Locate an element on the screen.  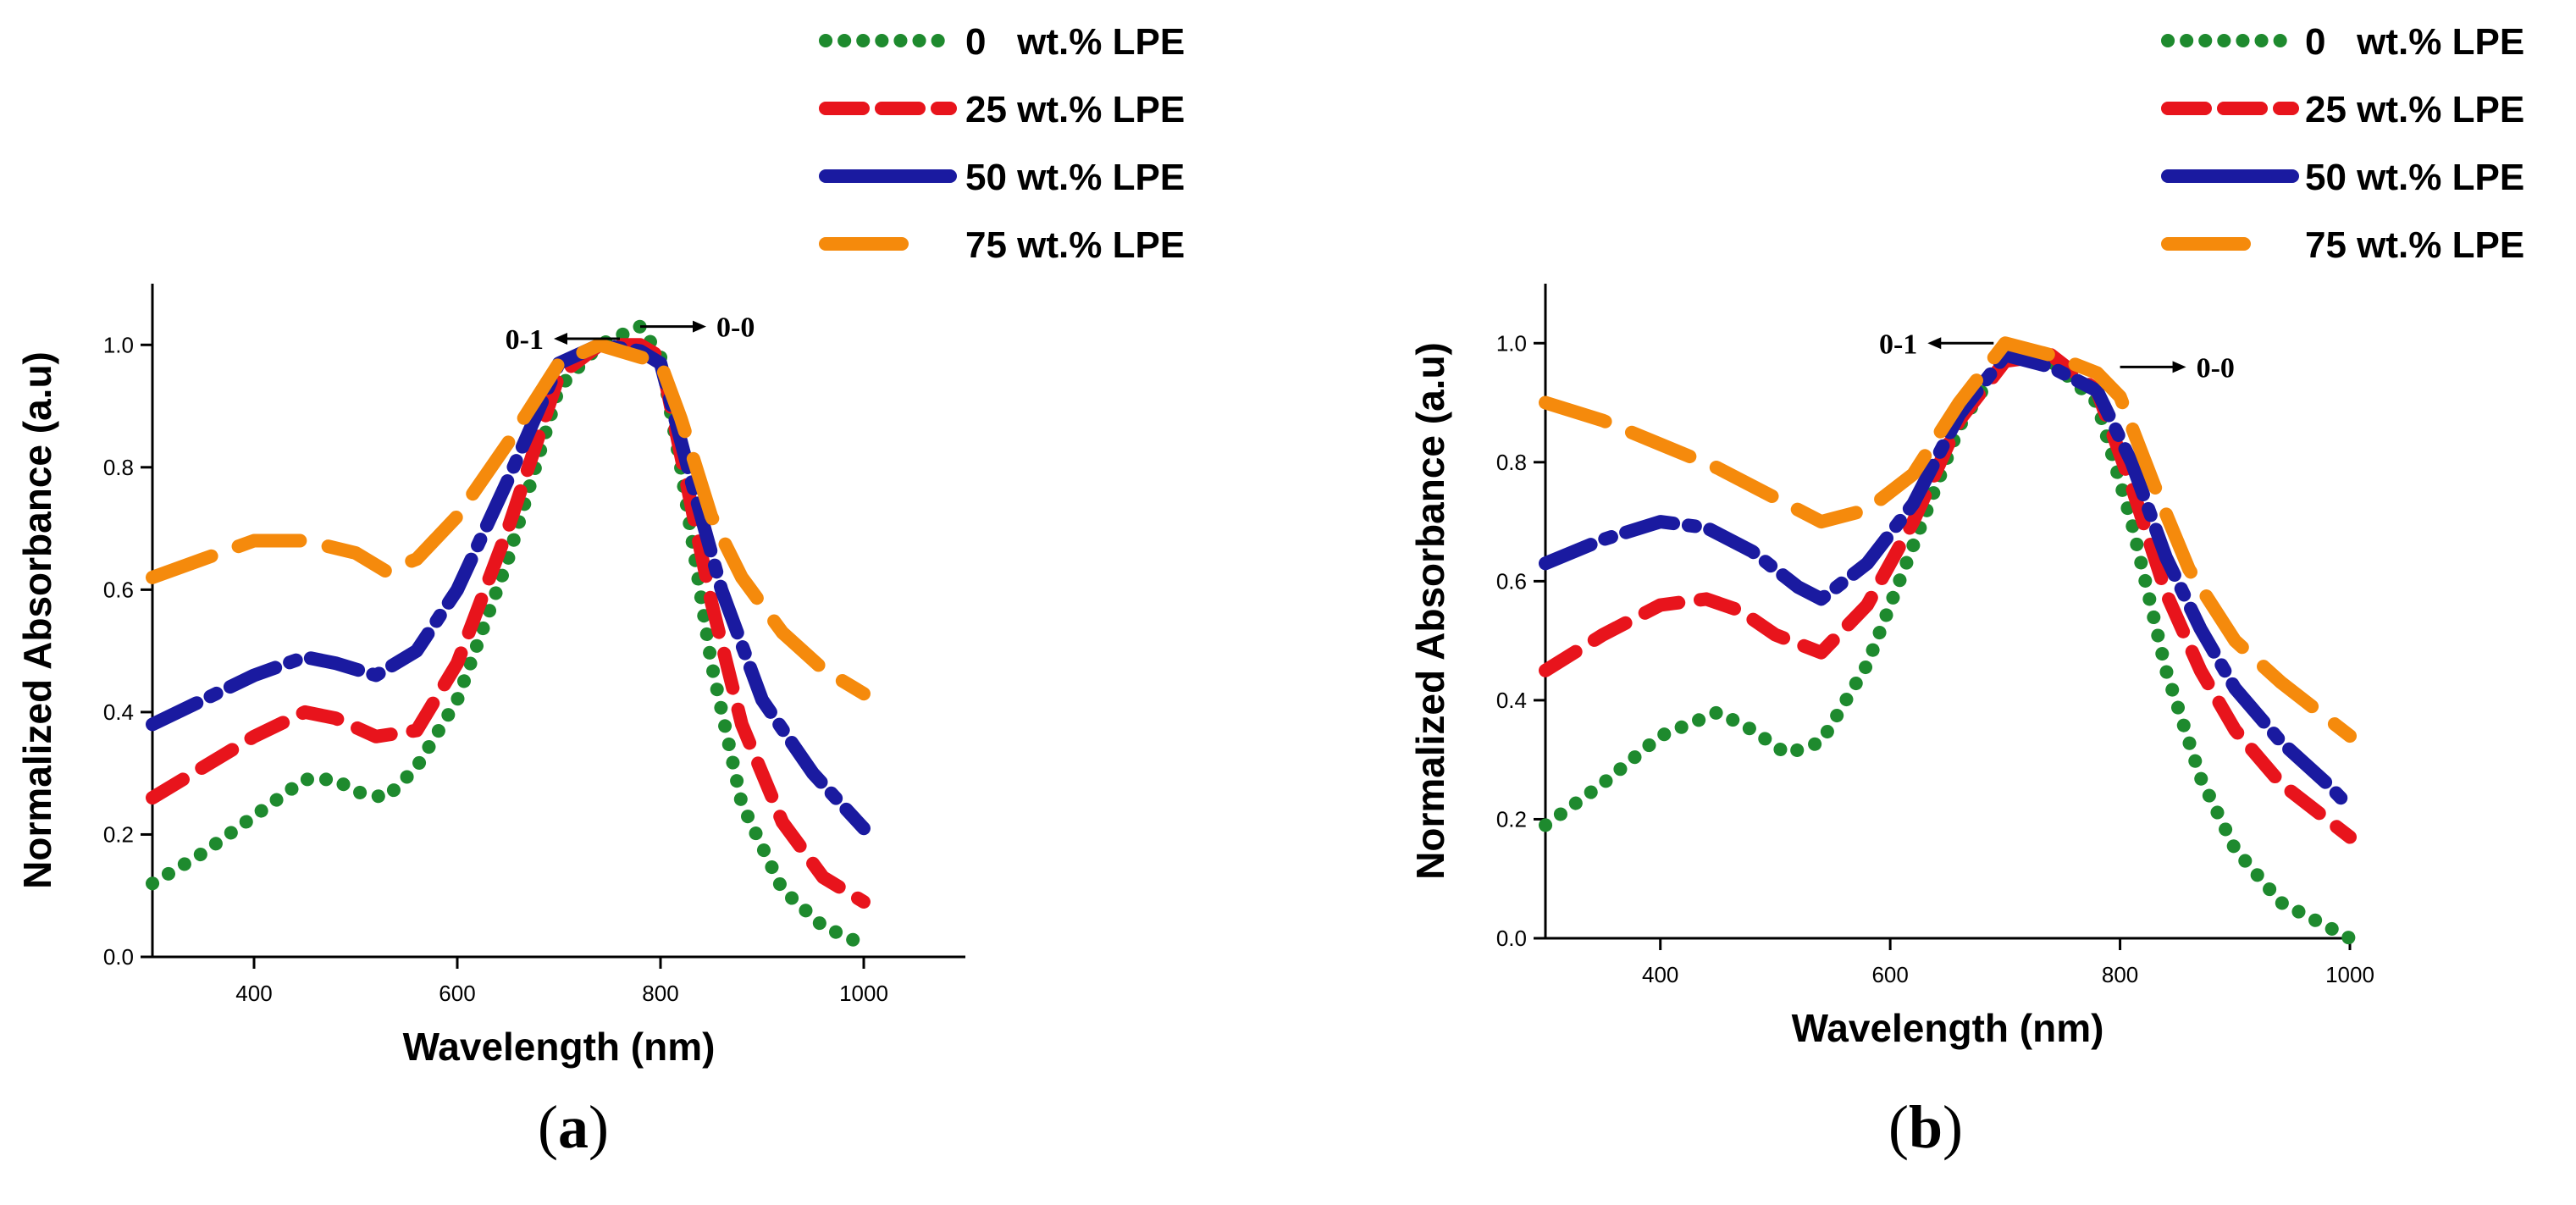
panel-label-a: (a) is located at coordinates (573, 1127).